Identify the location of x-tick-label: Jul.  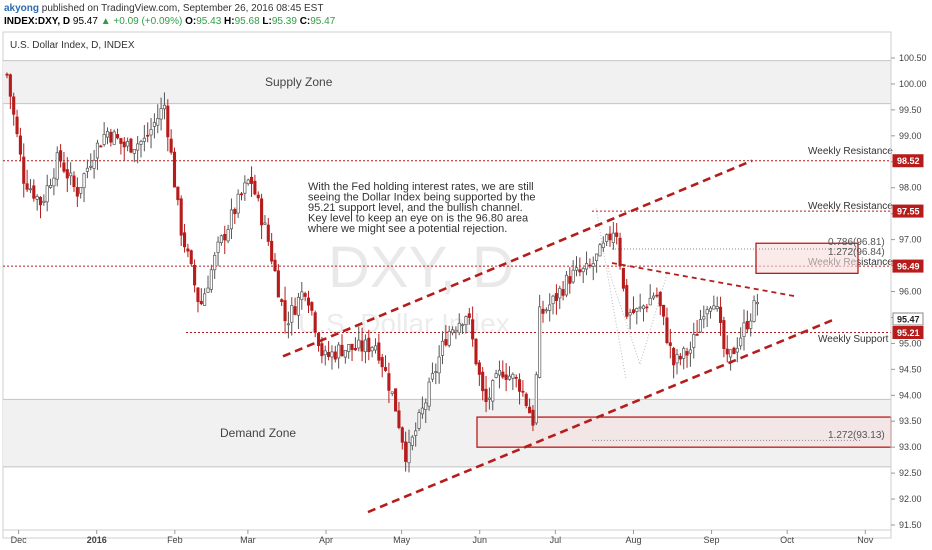
(556, 540).